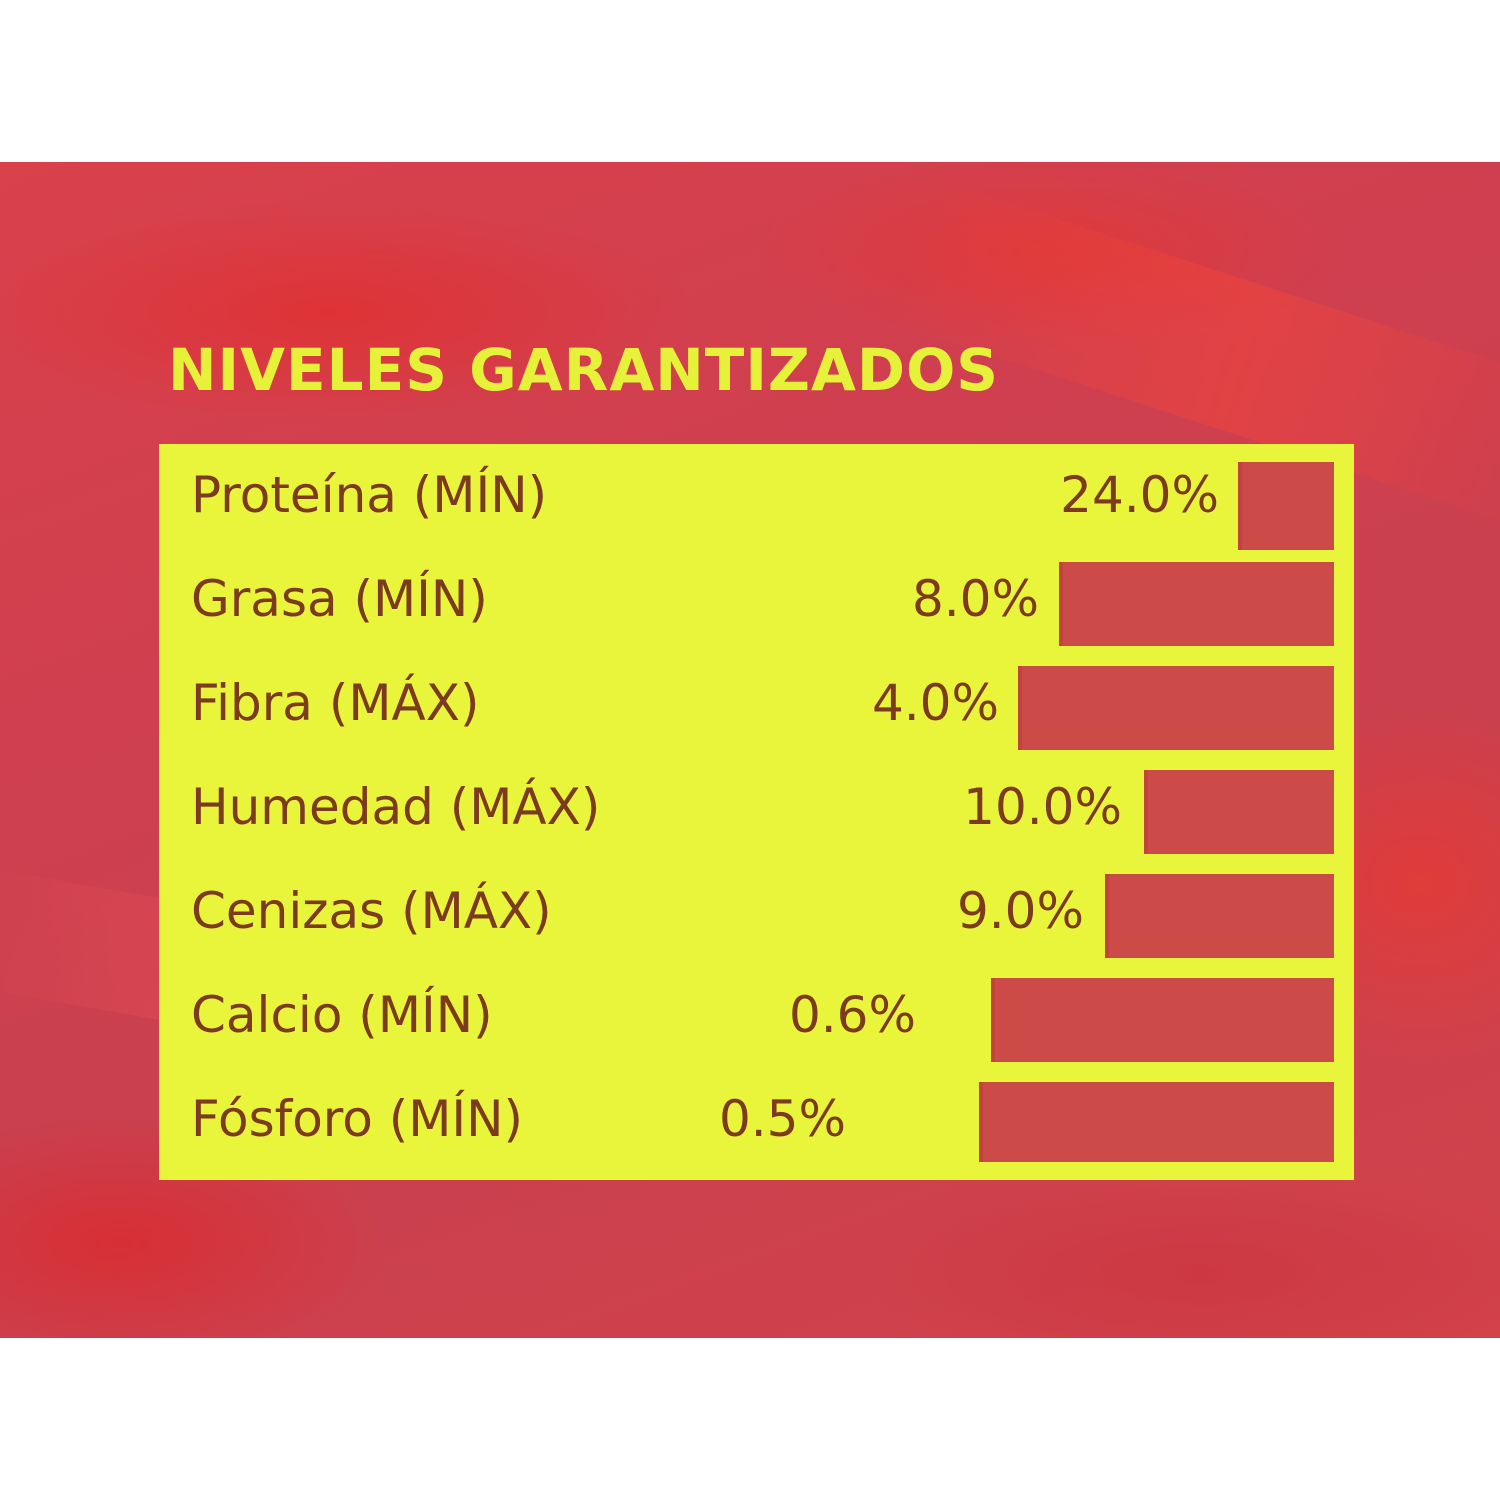 This screenshot has height=1500, width=1500. I want to click on row-grasa: Grasa (MÍN) 8.0%, so click(756, 600).